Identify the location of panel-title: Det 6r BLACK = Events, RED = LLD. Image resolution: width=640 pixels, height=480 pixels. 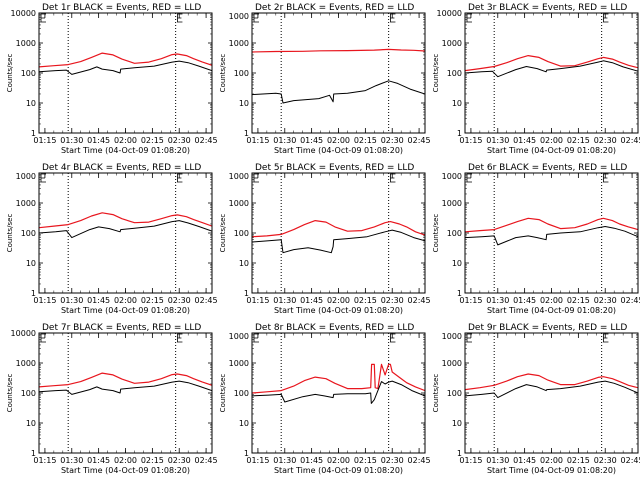
(547, 168).